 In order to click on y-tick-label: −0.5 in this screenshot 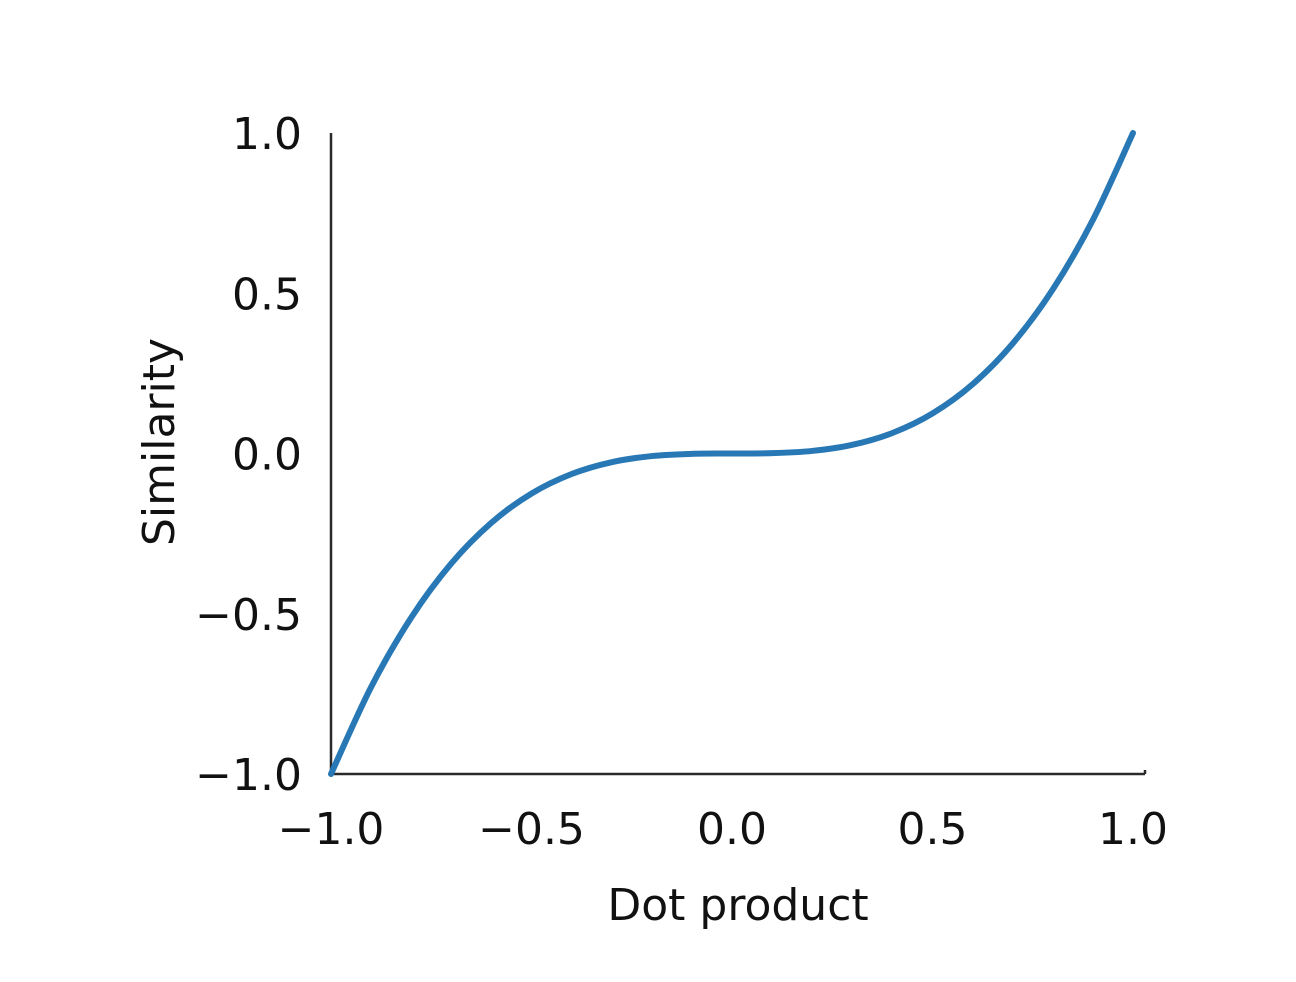, I will do `click(248, 615)`.